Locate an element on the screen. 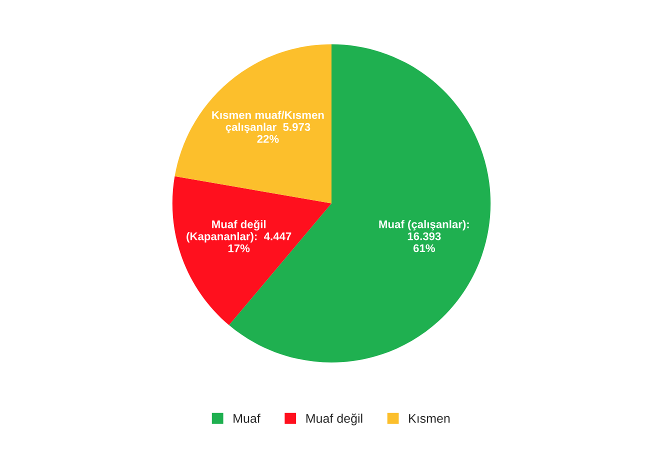 This screenshot has width=663, height=452. legend-label: Muaf değil is located at coordinates (334, 420).